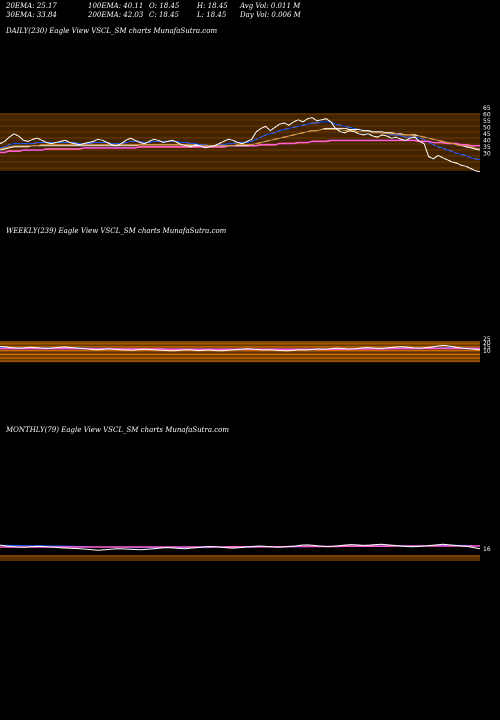 Image resolution: width=500 pixels, height=720 pixels. What do you see at coordinates (270, 6) in the screenshot?
I see `stat-avgvol: Avg Vol: 0.011 M` at bounding box center [270, 6].